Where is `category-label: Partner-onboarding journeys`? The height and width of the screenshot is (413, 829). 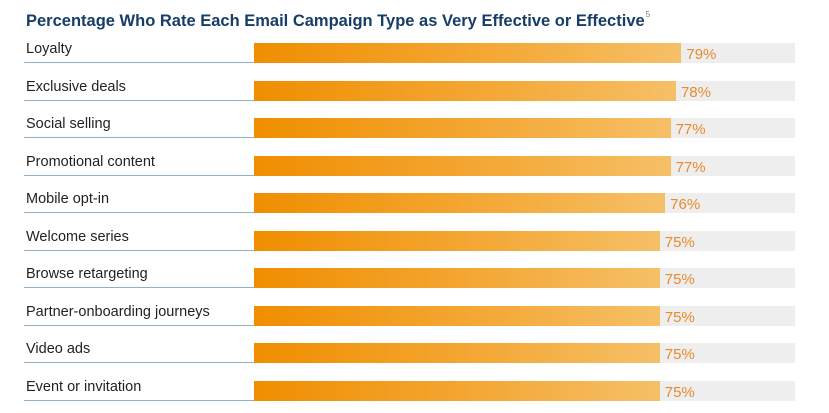 category-label: Partner-onboarding journeys is located at coordinates (118, 311).